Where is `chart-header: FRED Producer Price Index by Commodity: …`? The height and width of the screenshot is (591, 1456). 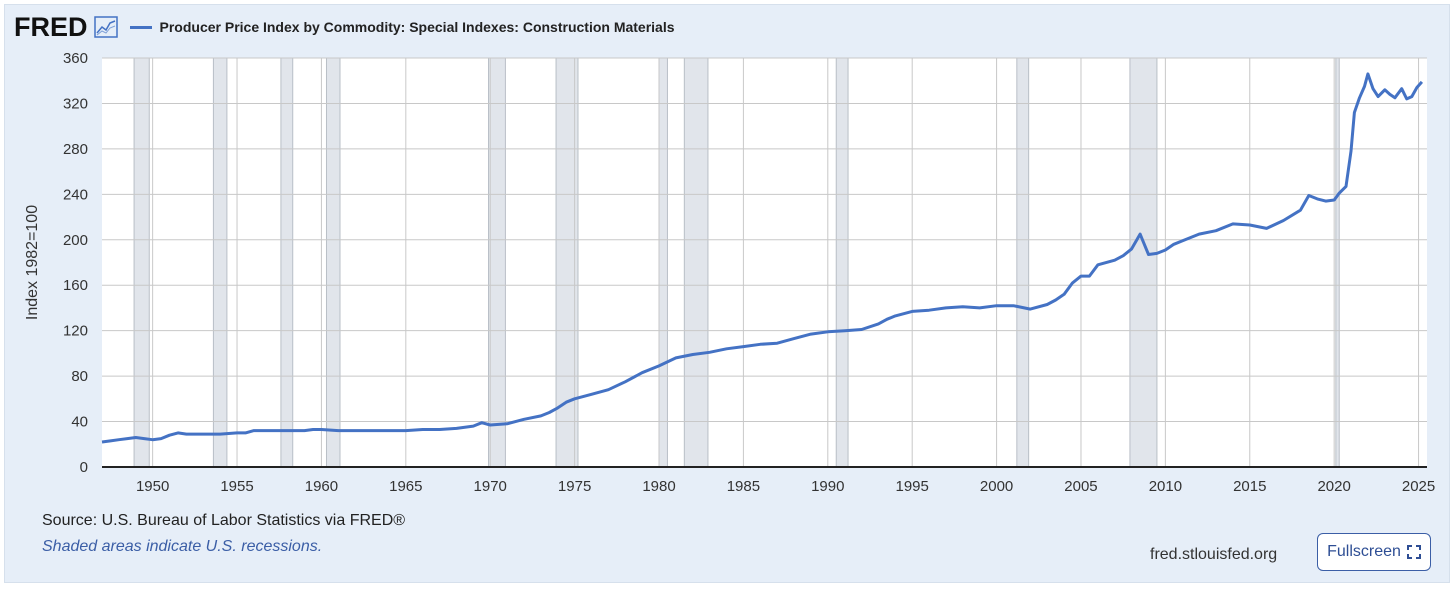 chart-header: FRED Producer Price Index by Commodity: … is located at coordinates (344, 27).